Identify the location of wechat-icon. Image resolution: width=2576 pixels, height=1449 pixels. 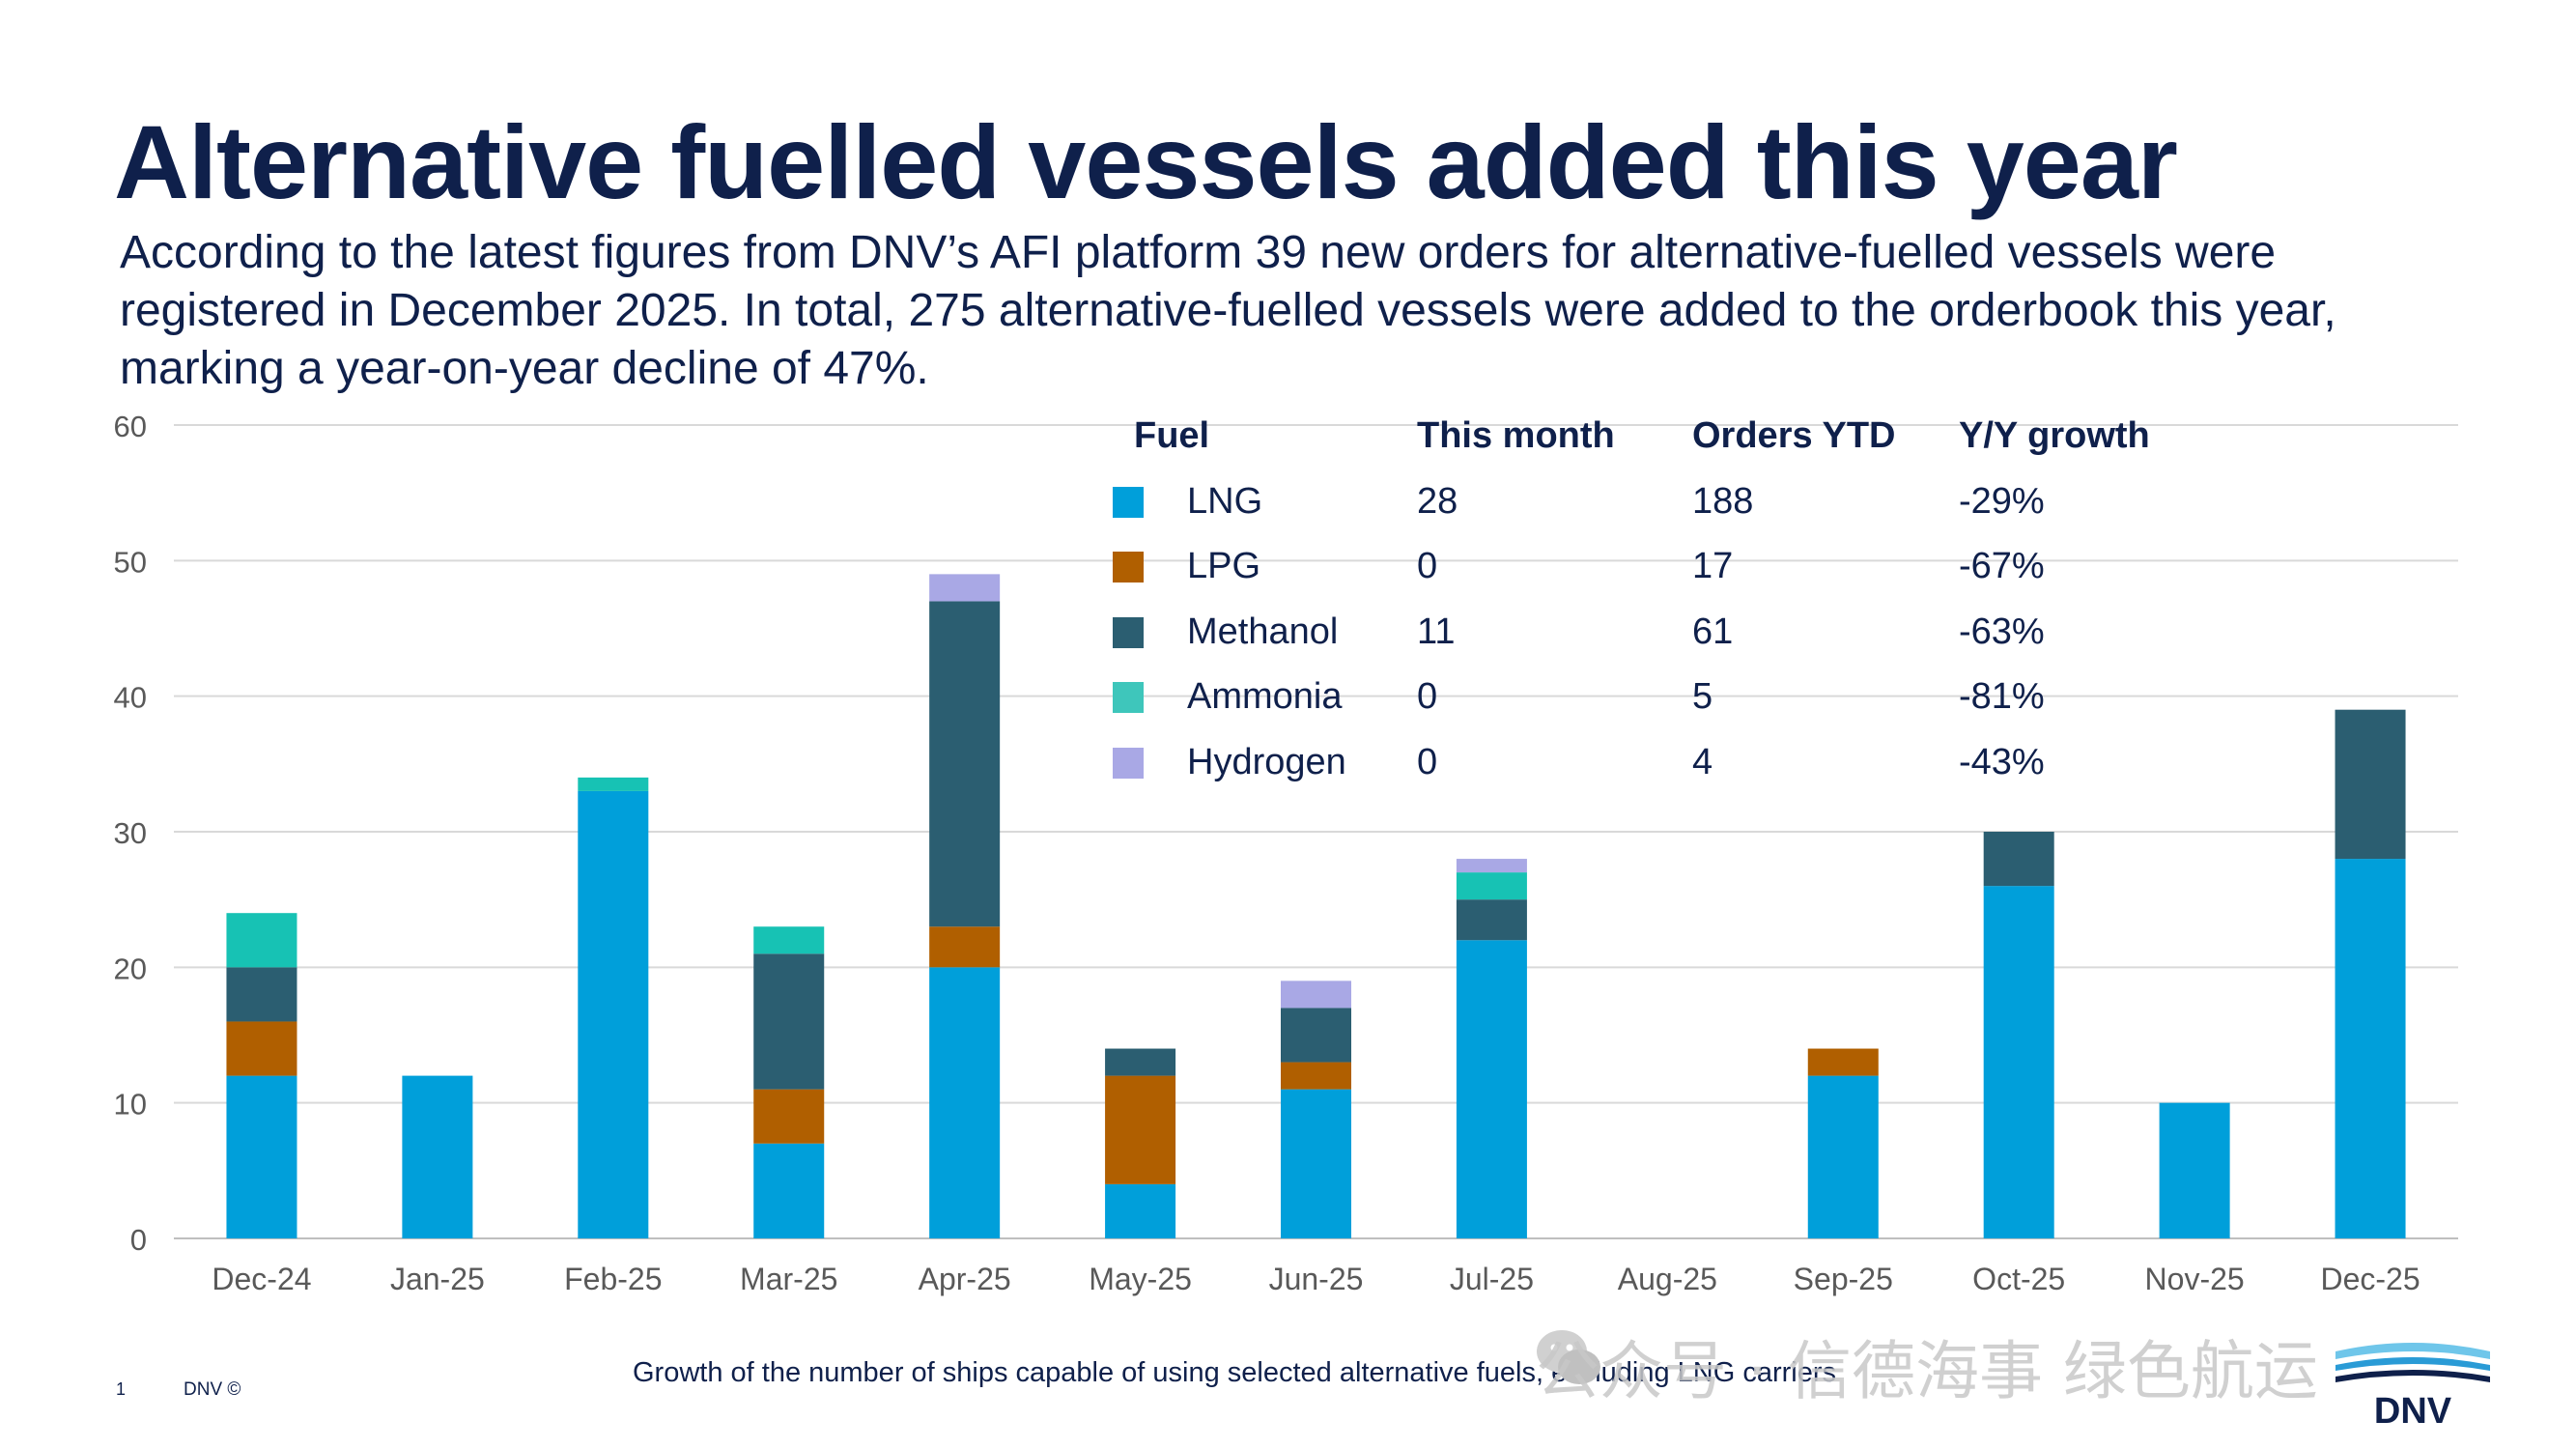
(1568, 1357).